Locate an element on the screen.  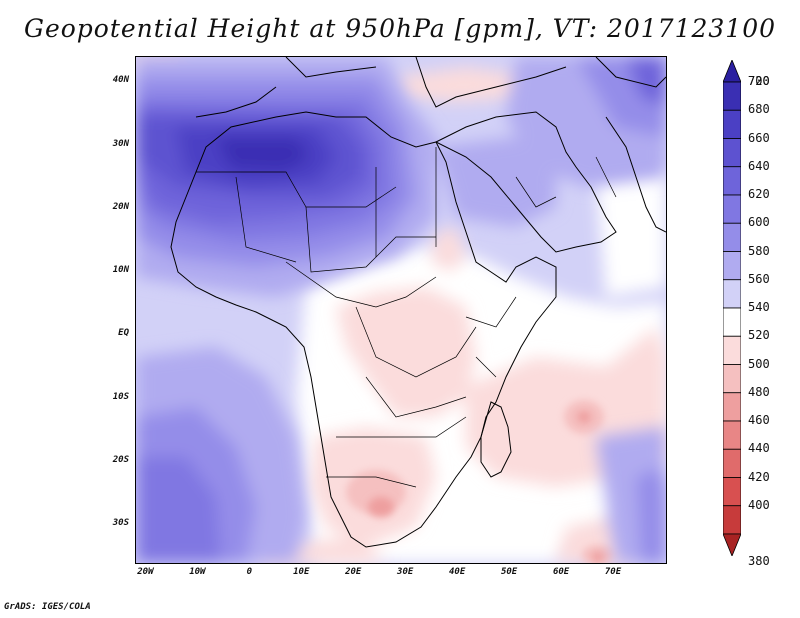
colorbar-level-label: 560 is located at coordinates (759, 278).